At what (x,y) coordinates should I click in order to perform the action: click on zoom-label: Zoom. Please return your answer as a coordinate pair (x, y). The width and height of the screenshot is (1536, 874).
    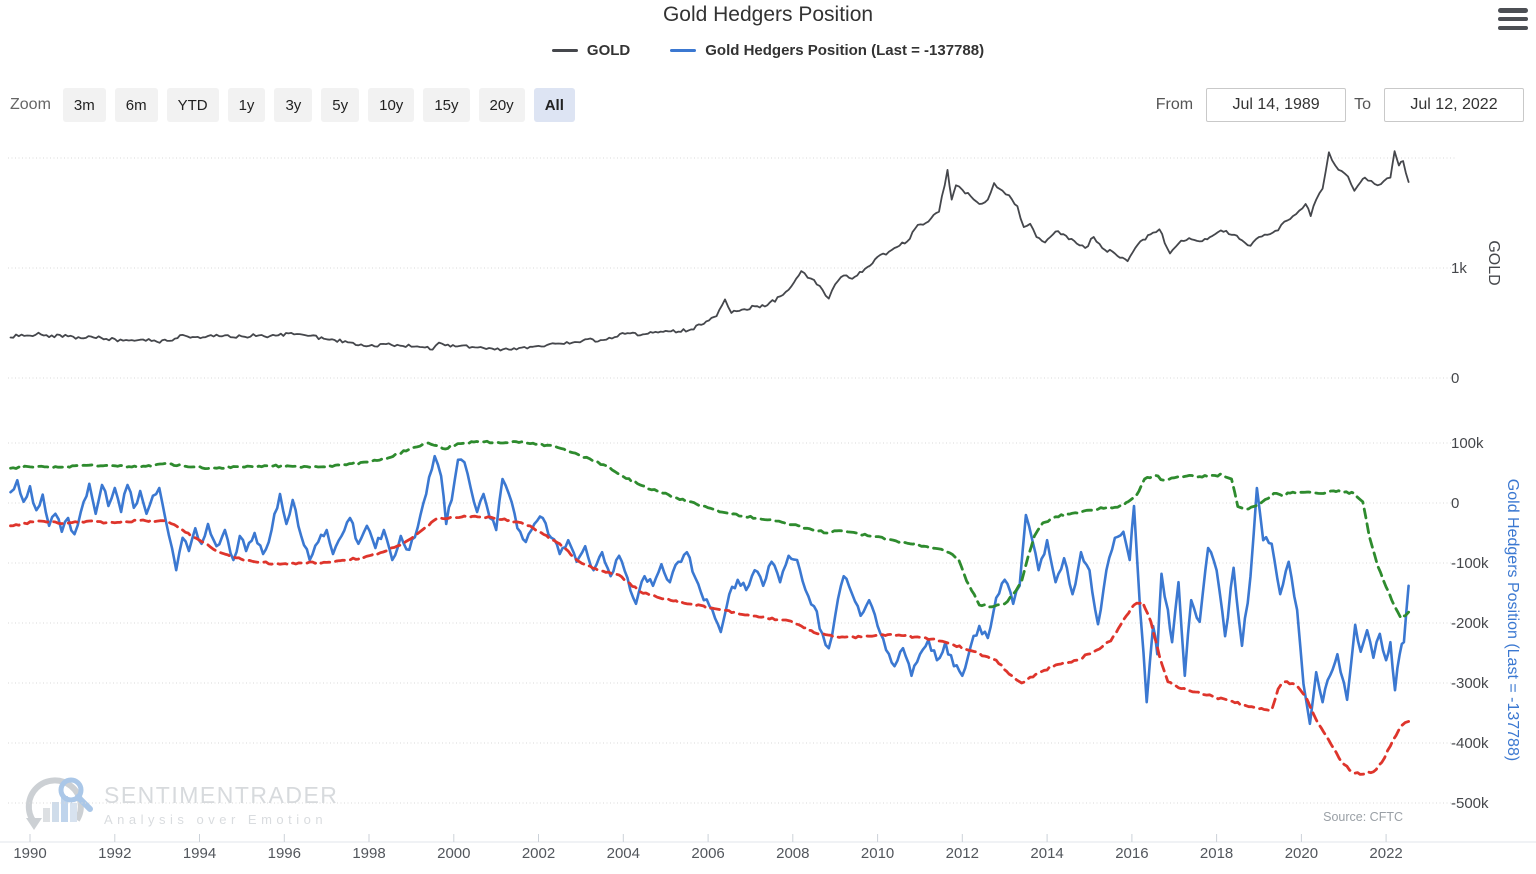
    Looking at the image, I should click on (30, 104).